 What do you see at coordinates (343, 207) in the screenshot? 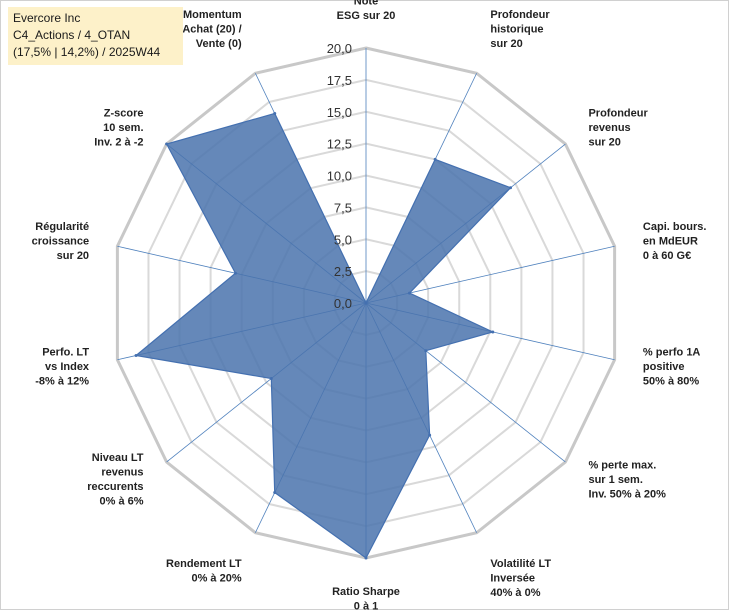
I see `tick-label: 7,5` at bounding box center [343, 207].